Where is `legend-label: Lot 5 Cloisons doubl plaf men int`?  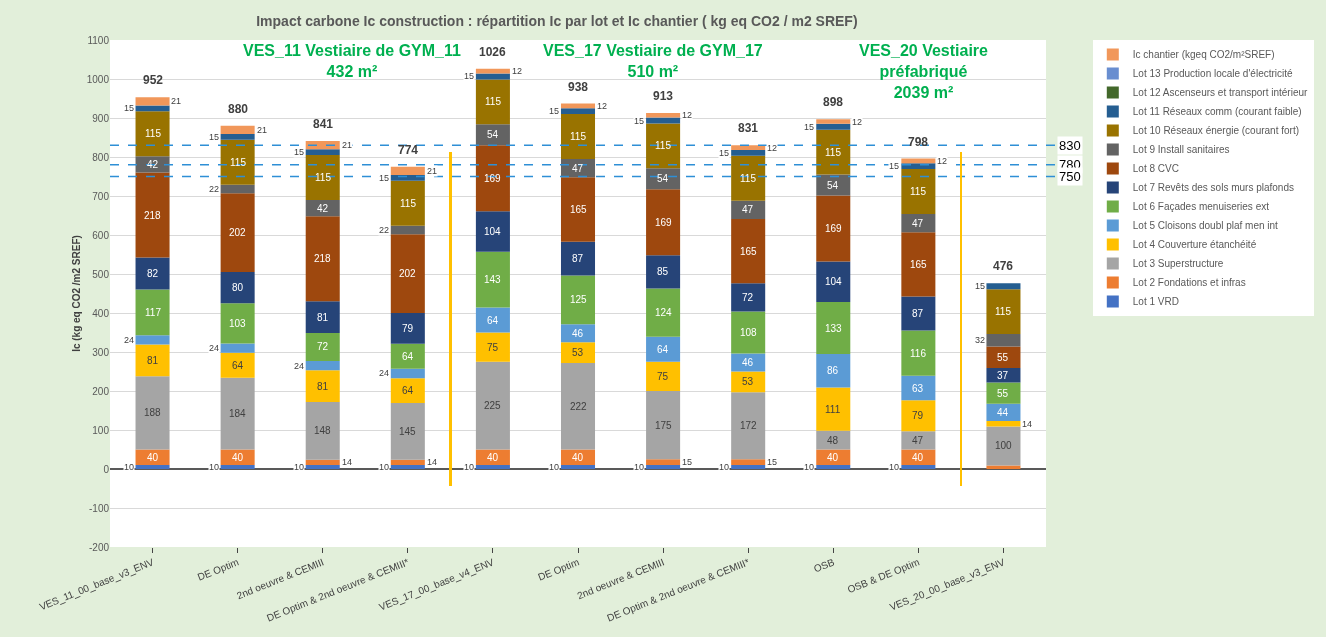
legend-label: Lot 5 Cloisons doubl plaf men int is located at coordinates (1205, 226).